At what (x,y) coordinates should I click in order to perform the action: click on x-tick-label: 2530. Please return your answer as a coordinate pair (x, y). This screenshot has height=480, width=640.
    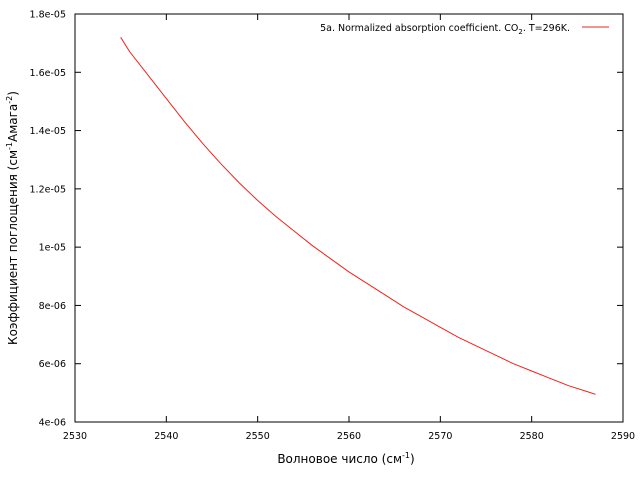
    Looking at the image, I should click on (75, 436).